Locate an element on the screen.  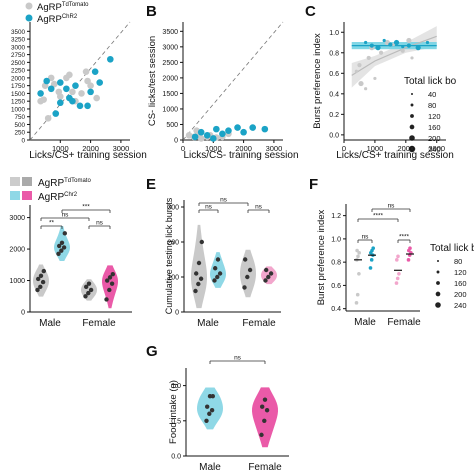
lick-legend-value: 120 is located at coordinates (460, 272).